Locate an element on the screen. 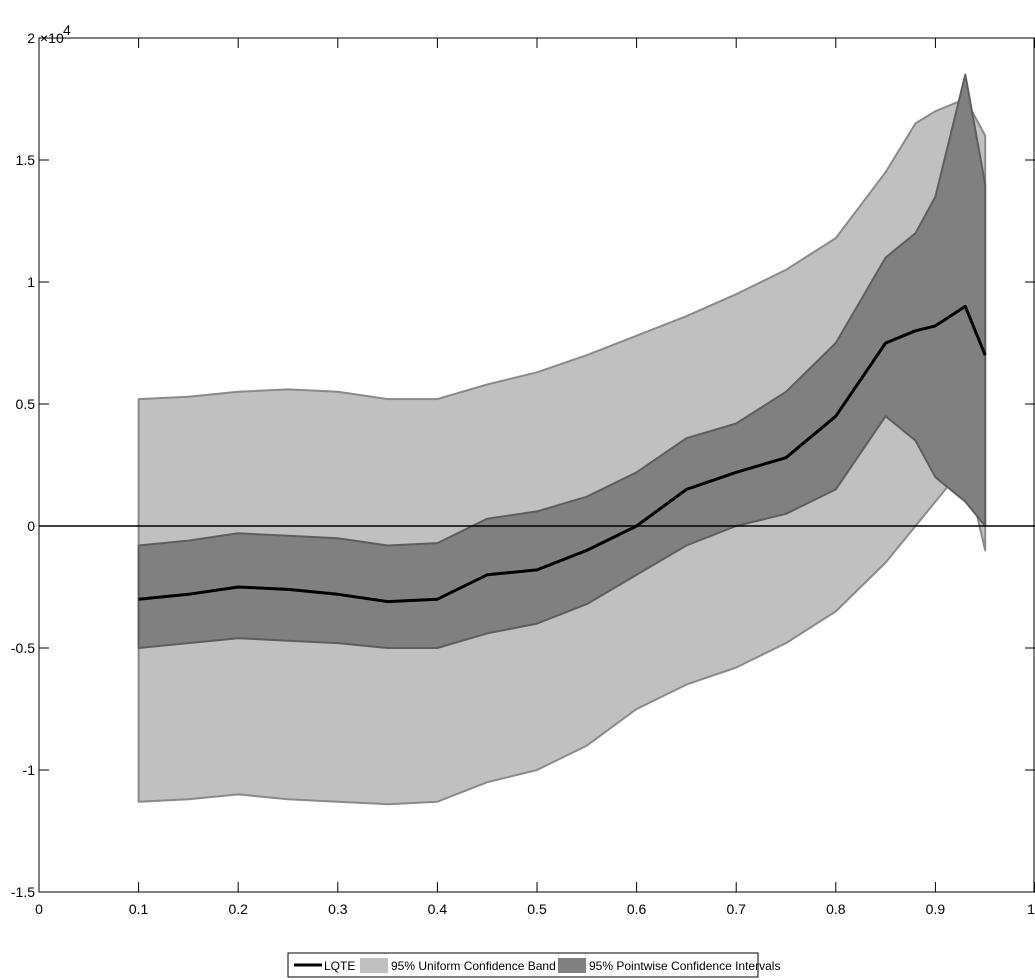  x-tick-label: 0.7 is located at coordinates (736, 909).